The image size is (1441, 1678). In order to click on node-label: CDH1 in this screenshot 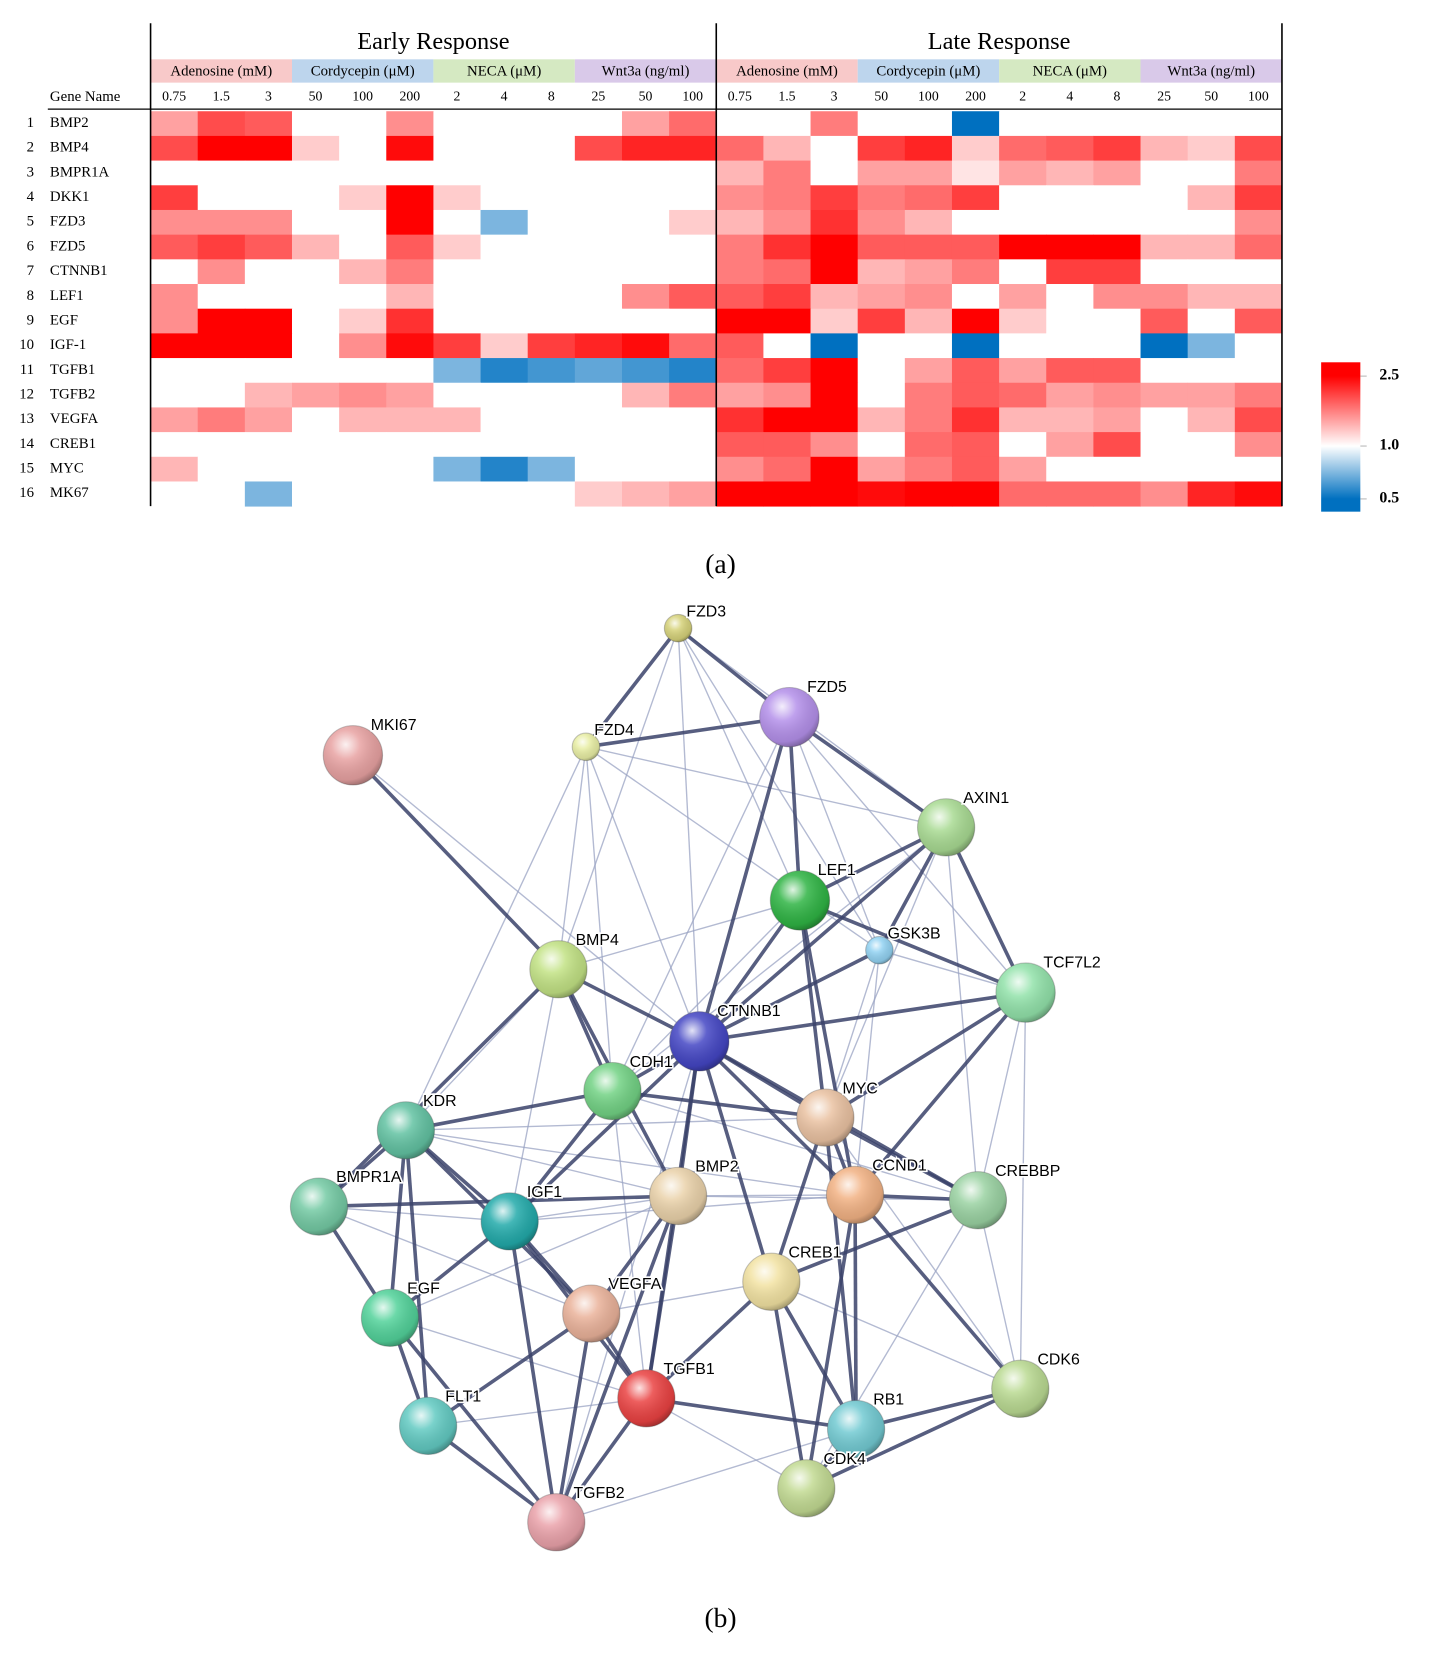, I will do `click(651, 1062)`.